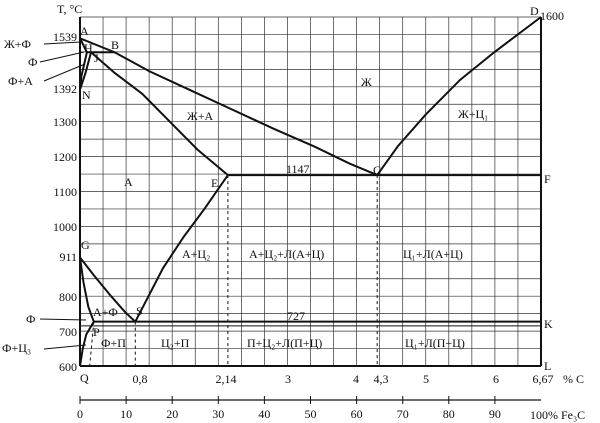 Image resolution: width=600 pixels, height=423 pixels. Describe the element at coordinates (139, 311) in the screenshot. I see `point-label-S: S` at that location.